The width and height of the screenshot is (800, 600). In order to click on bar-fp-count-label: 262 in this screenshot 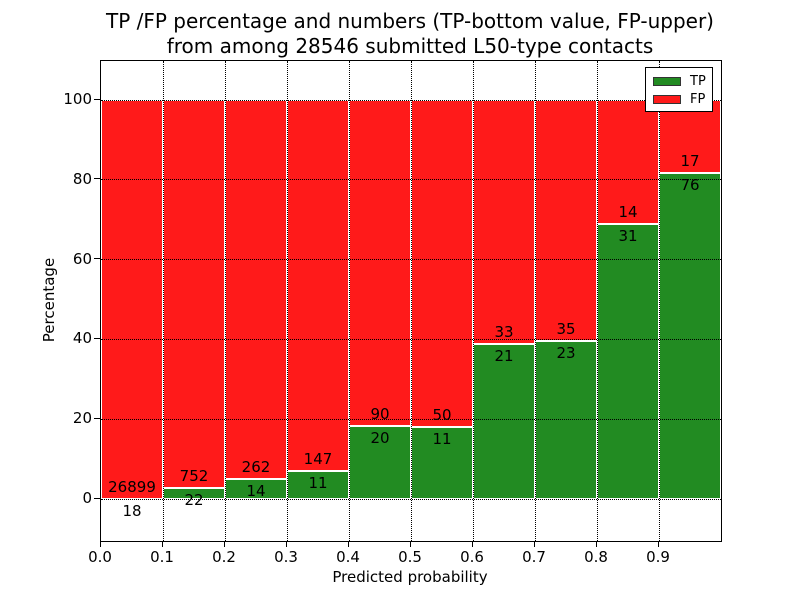, I will do `click(256, 466)`.